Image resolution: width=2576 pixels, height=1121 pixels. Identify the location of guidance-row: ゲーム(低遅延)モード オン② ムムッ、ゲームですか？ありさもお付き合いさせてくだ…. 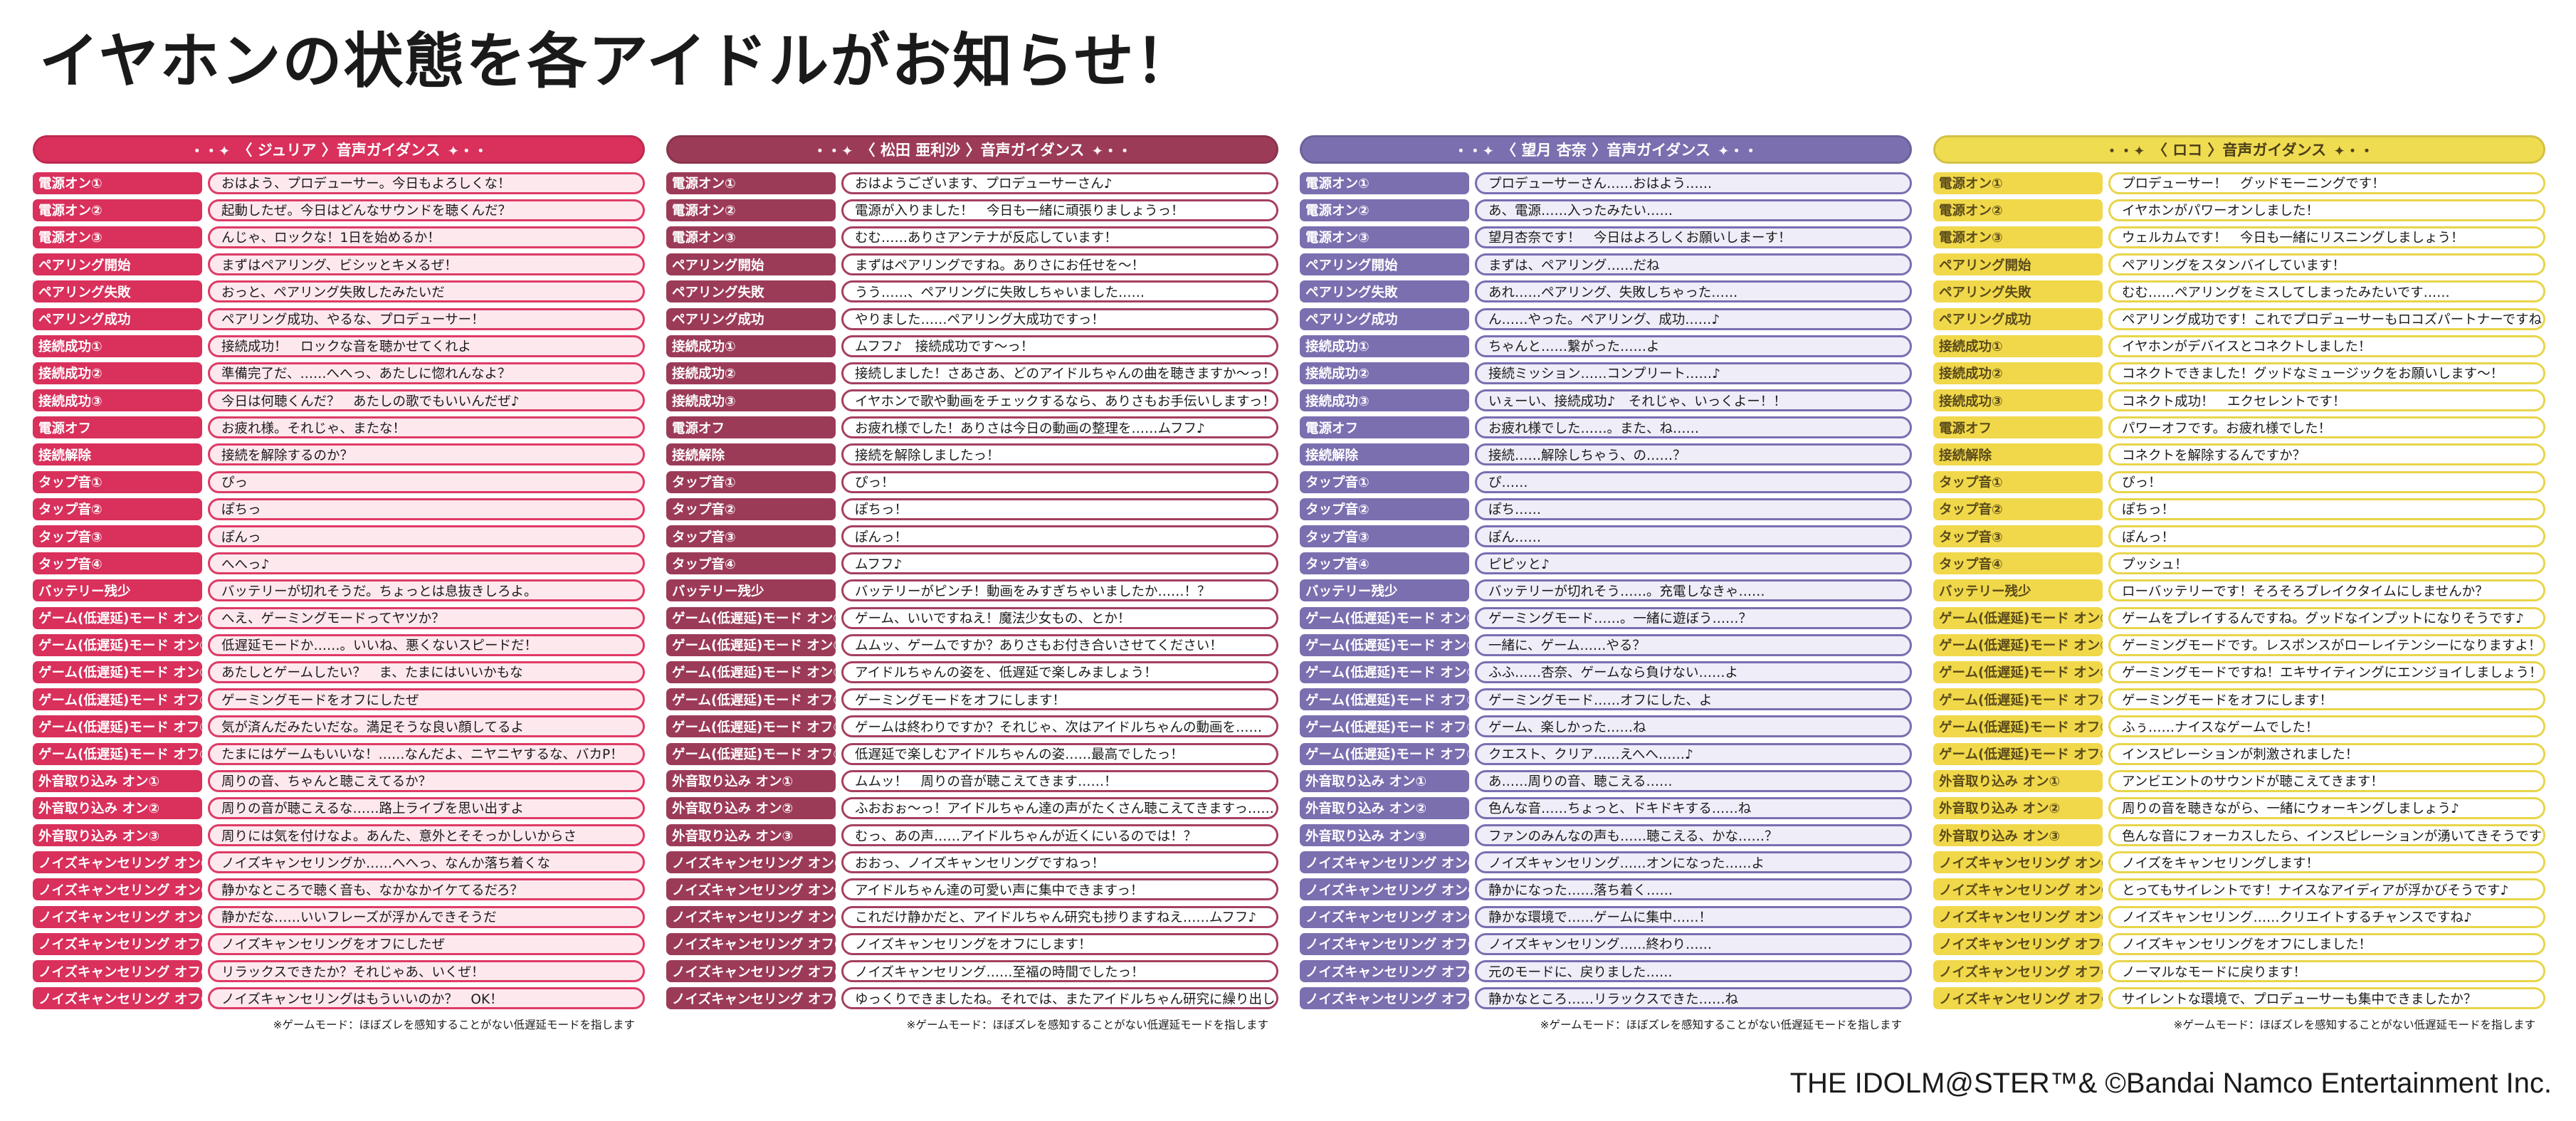
(972, 644).